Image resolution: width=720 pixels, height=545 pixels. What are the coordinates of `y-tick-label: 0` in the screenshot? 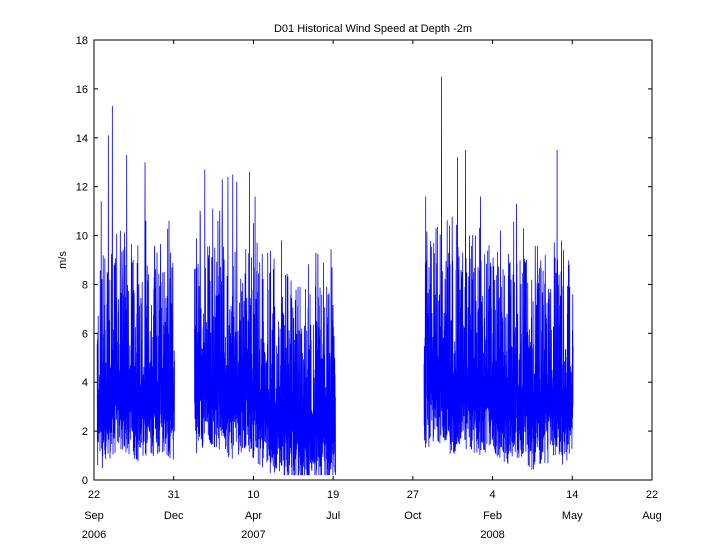 It's located at (85, 481).